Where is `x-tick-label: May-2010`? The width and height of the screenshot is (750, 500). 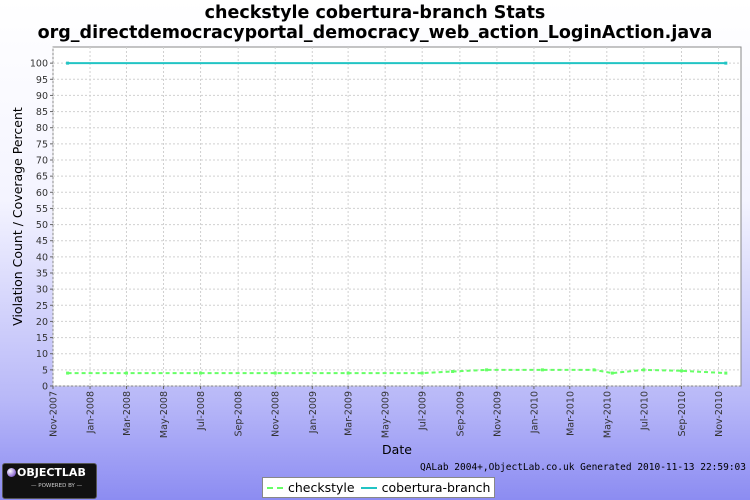
x-tick-label: May-2010 is located at coordinates (607, 414).